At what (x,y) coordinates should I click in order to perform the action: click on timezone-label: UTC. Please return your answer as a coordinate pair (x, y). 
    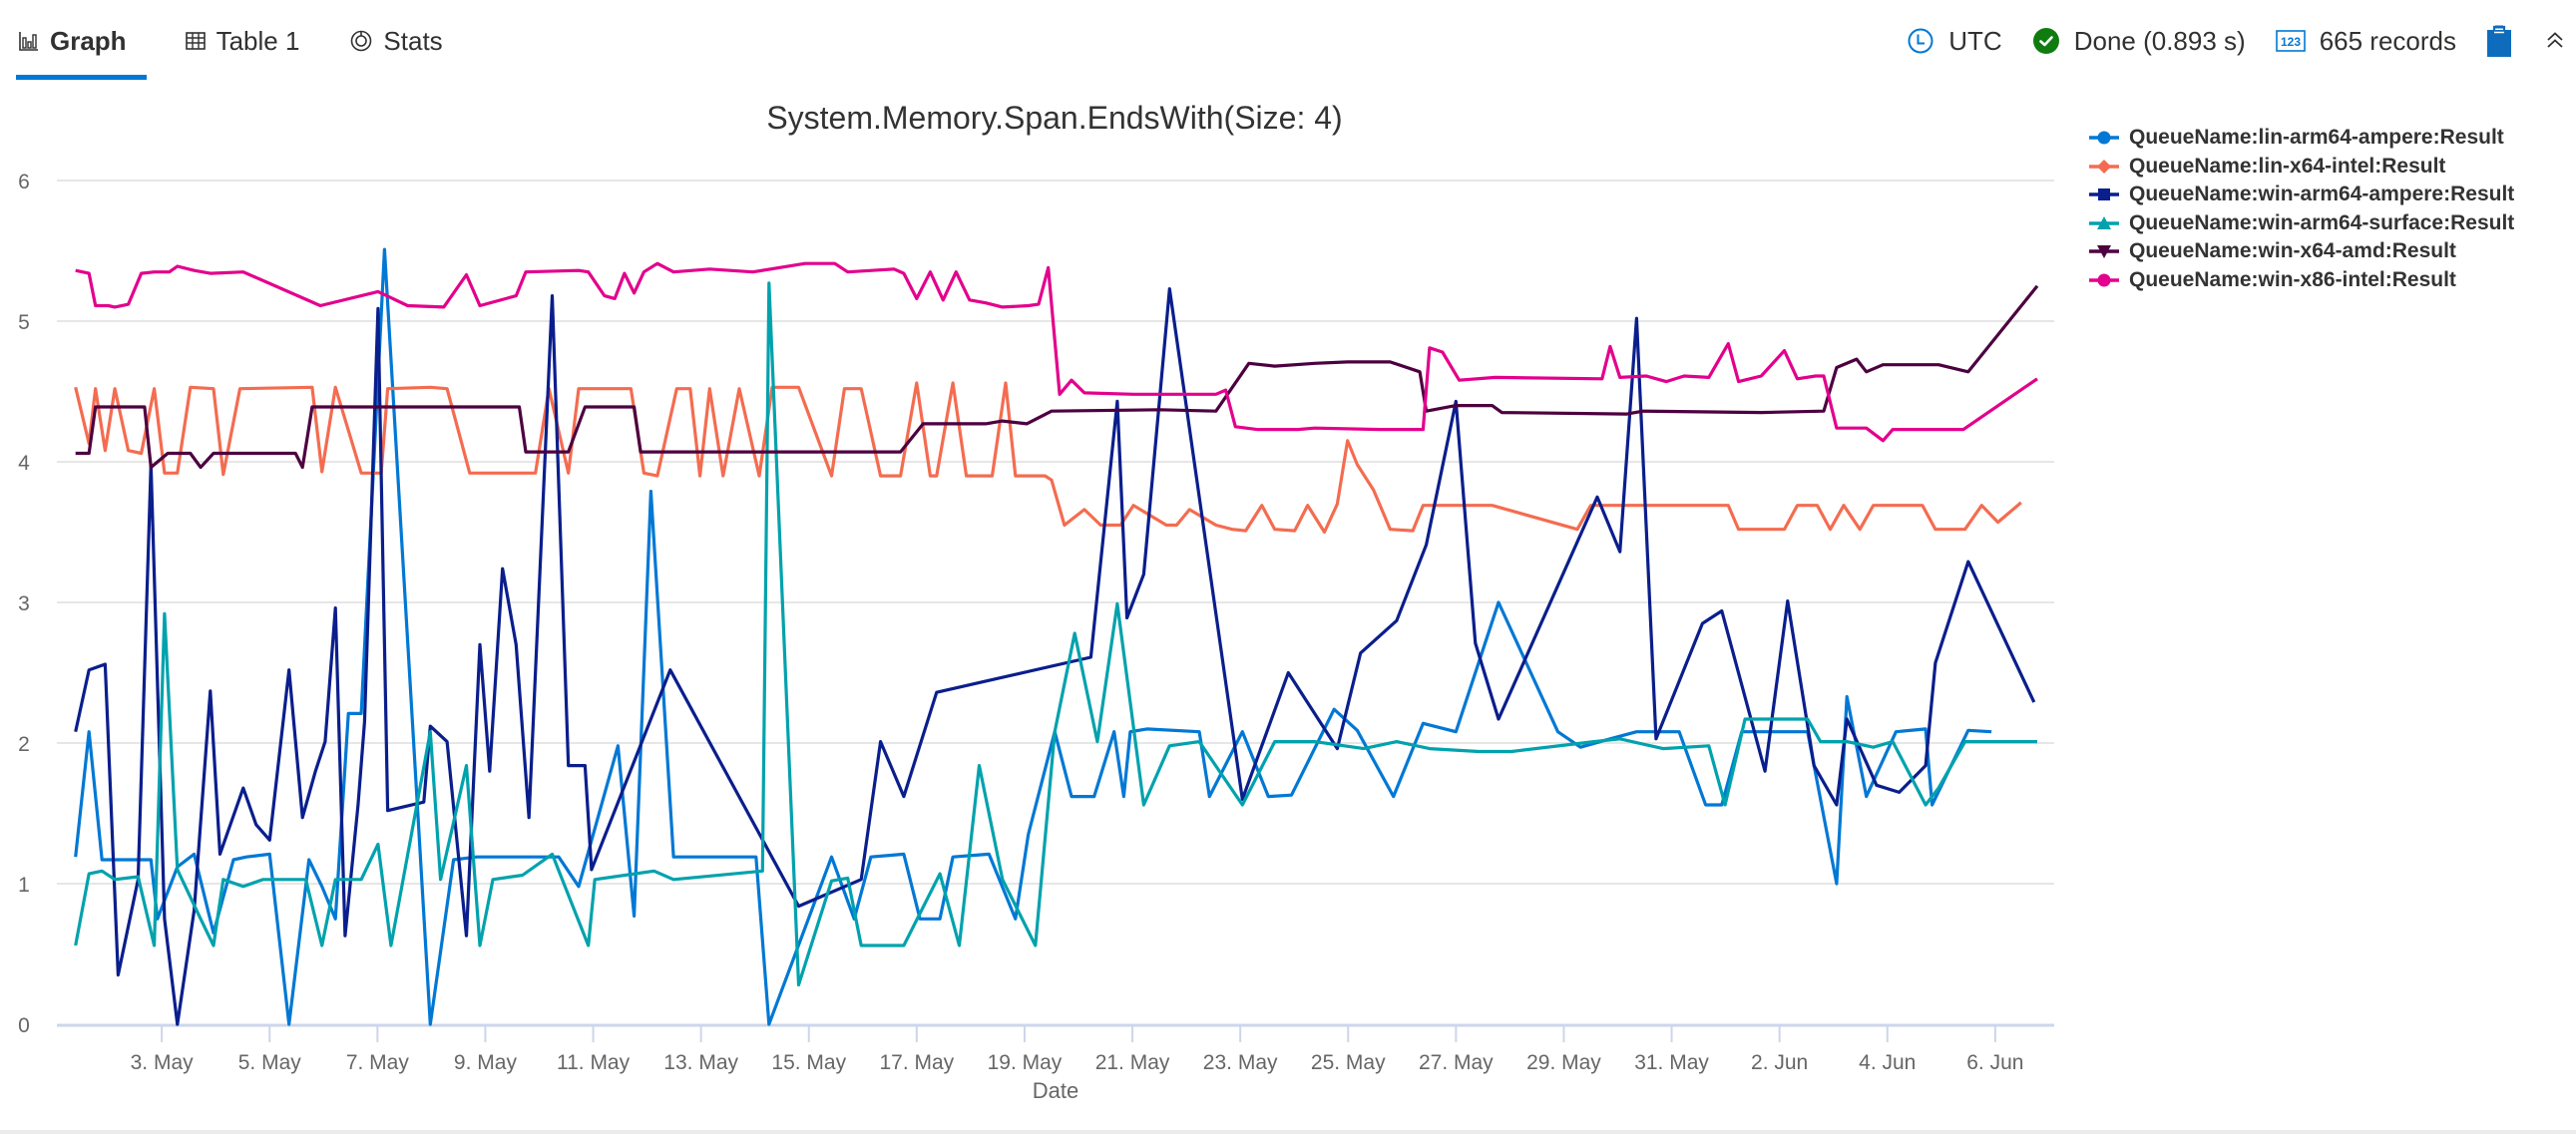
    Looking at the image, I should click on (1975, 40).